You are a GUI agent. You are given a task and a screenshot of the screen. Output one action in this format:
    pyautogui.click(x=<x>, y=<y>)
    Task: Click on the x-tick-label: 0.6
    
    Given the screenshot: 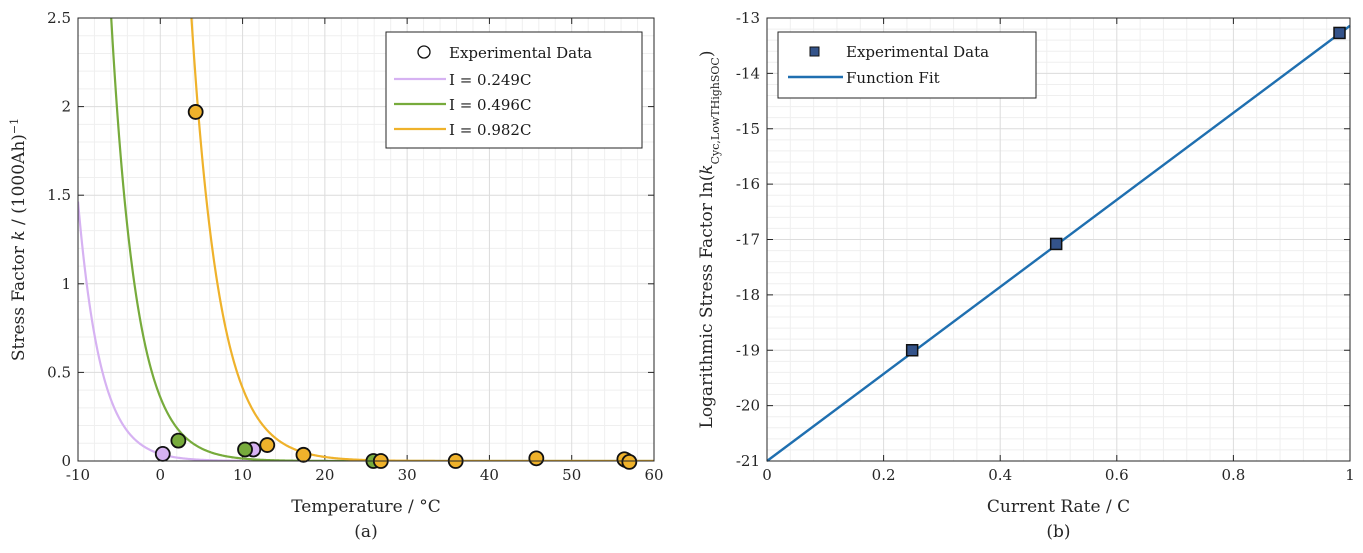 What is the action you would take?
    pyautogui.click(x=1117, y=475)
    